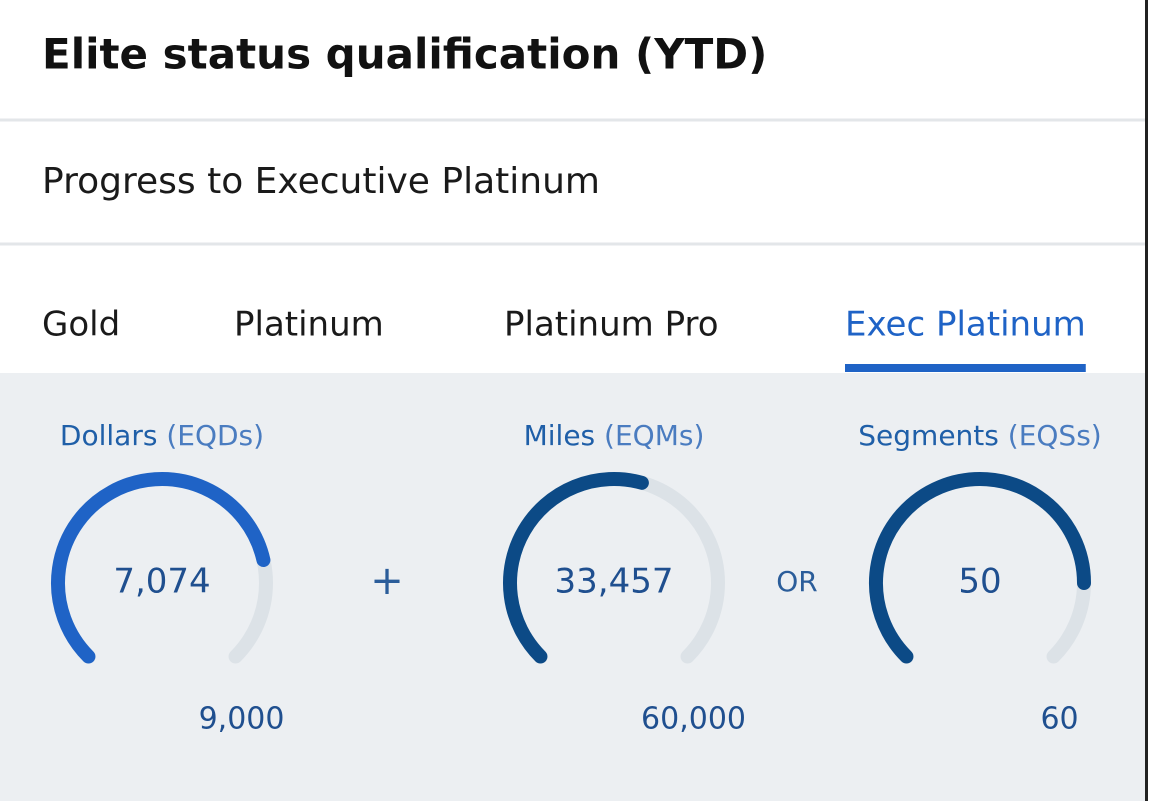 The width and height of the screenshot is (1149, 801). Describe the element at coordinates (693, 719) in the screenshot. I see `gauge-max: 60,000` at that location.